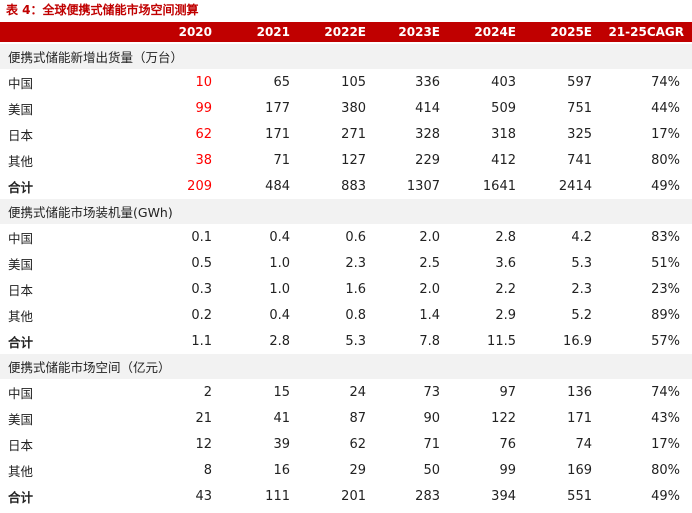  Describe the element at coordinates (505, 315) in the screenshot. I see `cell-2024e: 2.9` at that location.